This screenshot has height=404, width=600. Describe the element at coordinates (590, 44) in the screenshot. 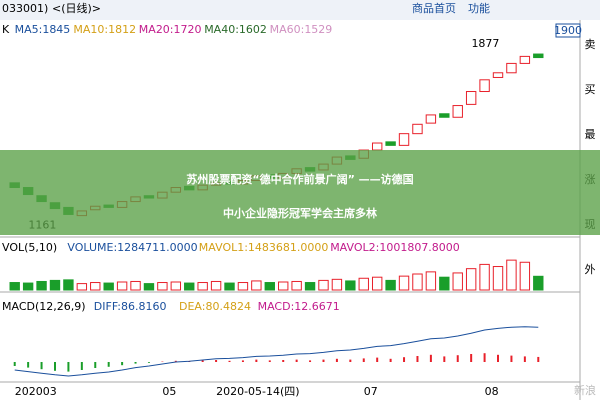

I see `sidebar-label: 卖` at that location.